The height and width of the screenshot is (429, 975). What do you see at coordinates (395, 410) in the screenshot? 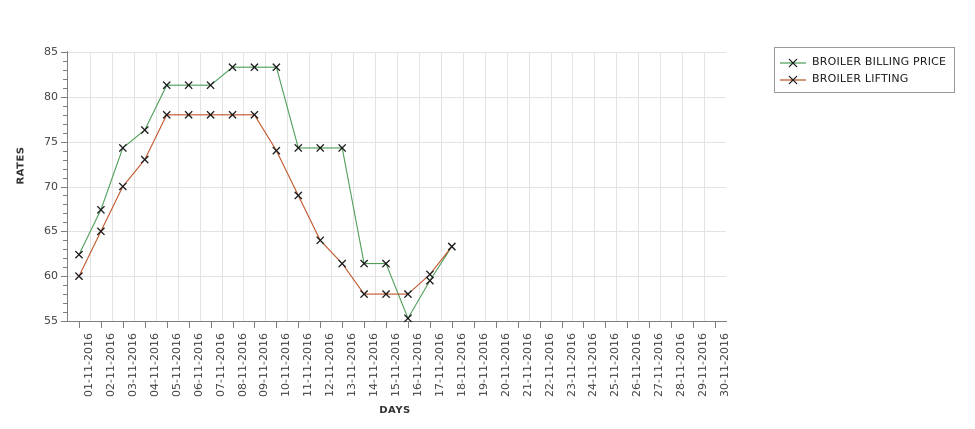
I see `x-axis-title: DAYS` at bounding box center [395, 410].